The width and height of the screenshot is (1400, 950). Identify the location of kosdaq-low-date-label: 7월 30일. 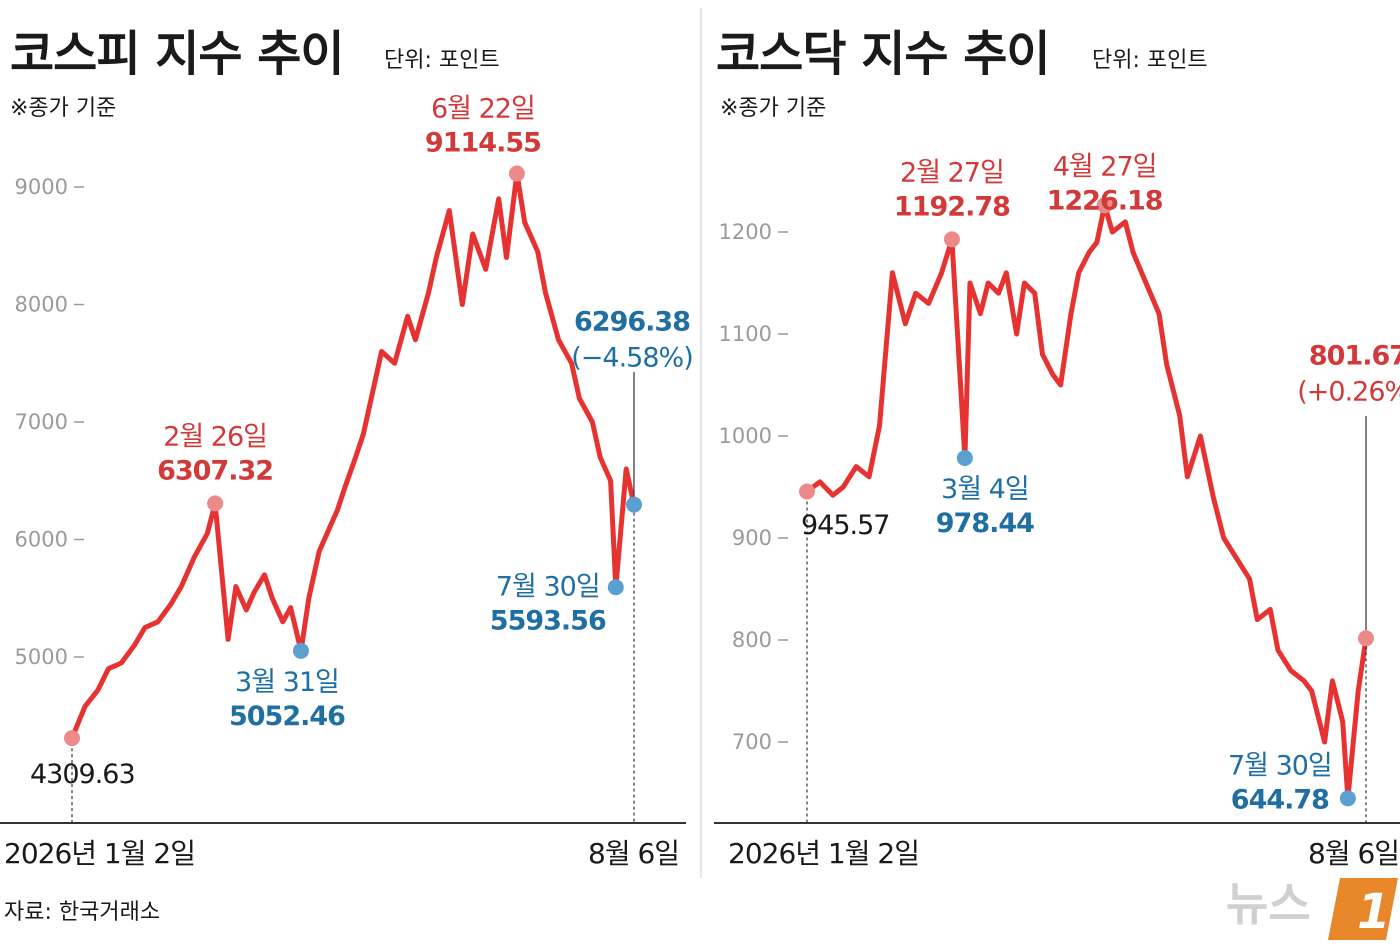
(1280, 765).